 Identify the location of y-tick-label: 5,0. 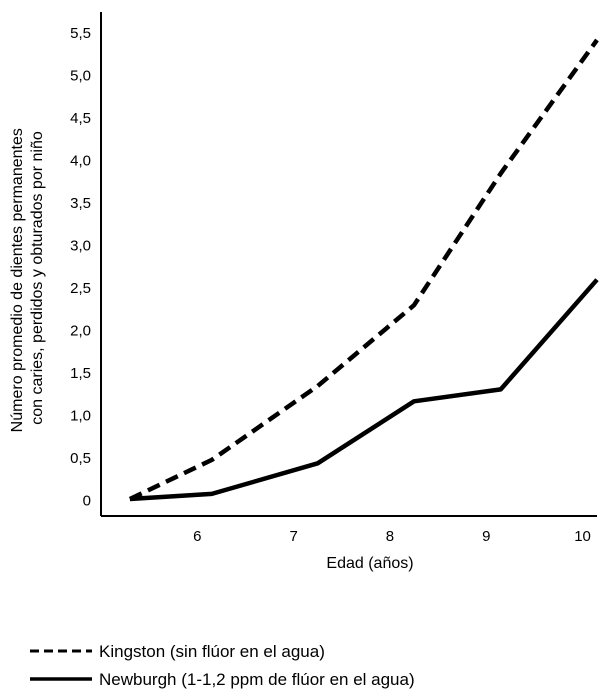
(80, 76).